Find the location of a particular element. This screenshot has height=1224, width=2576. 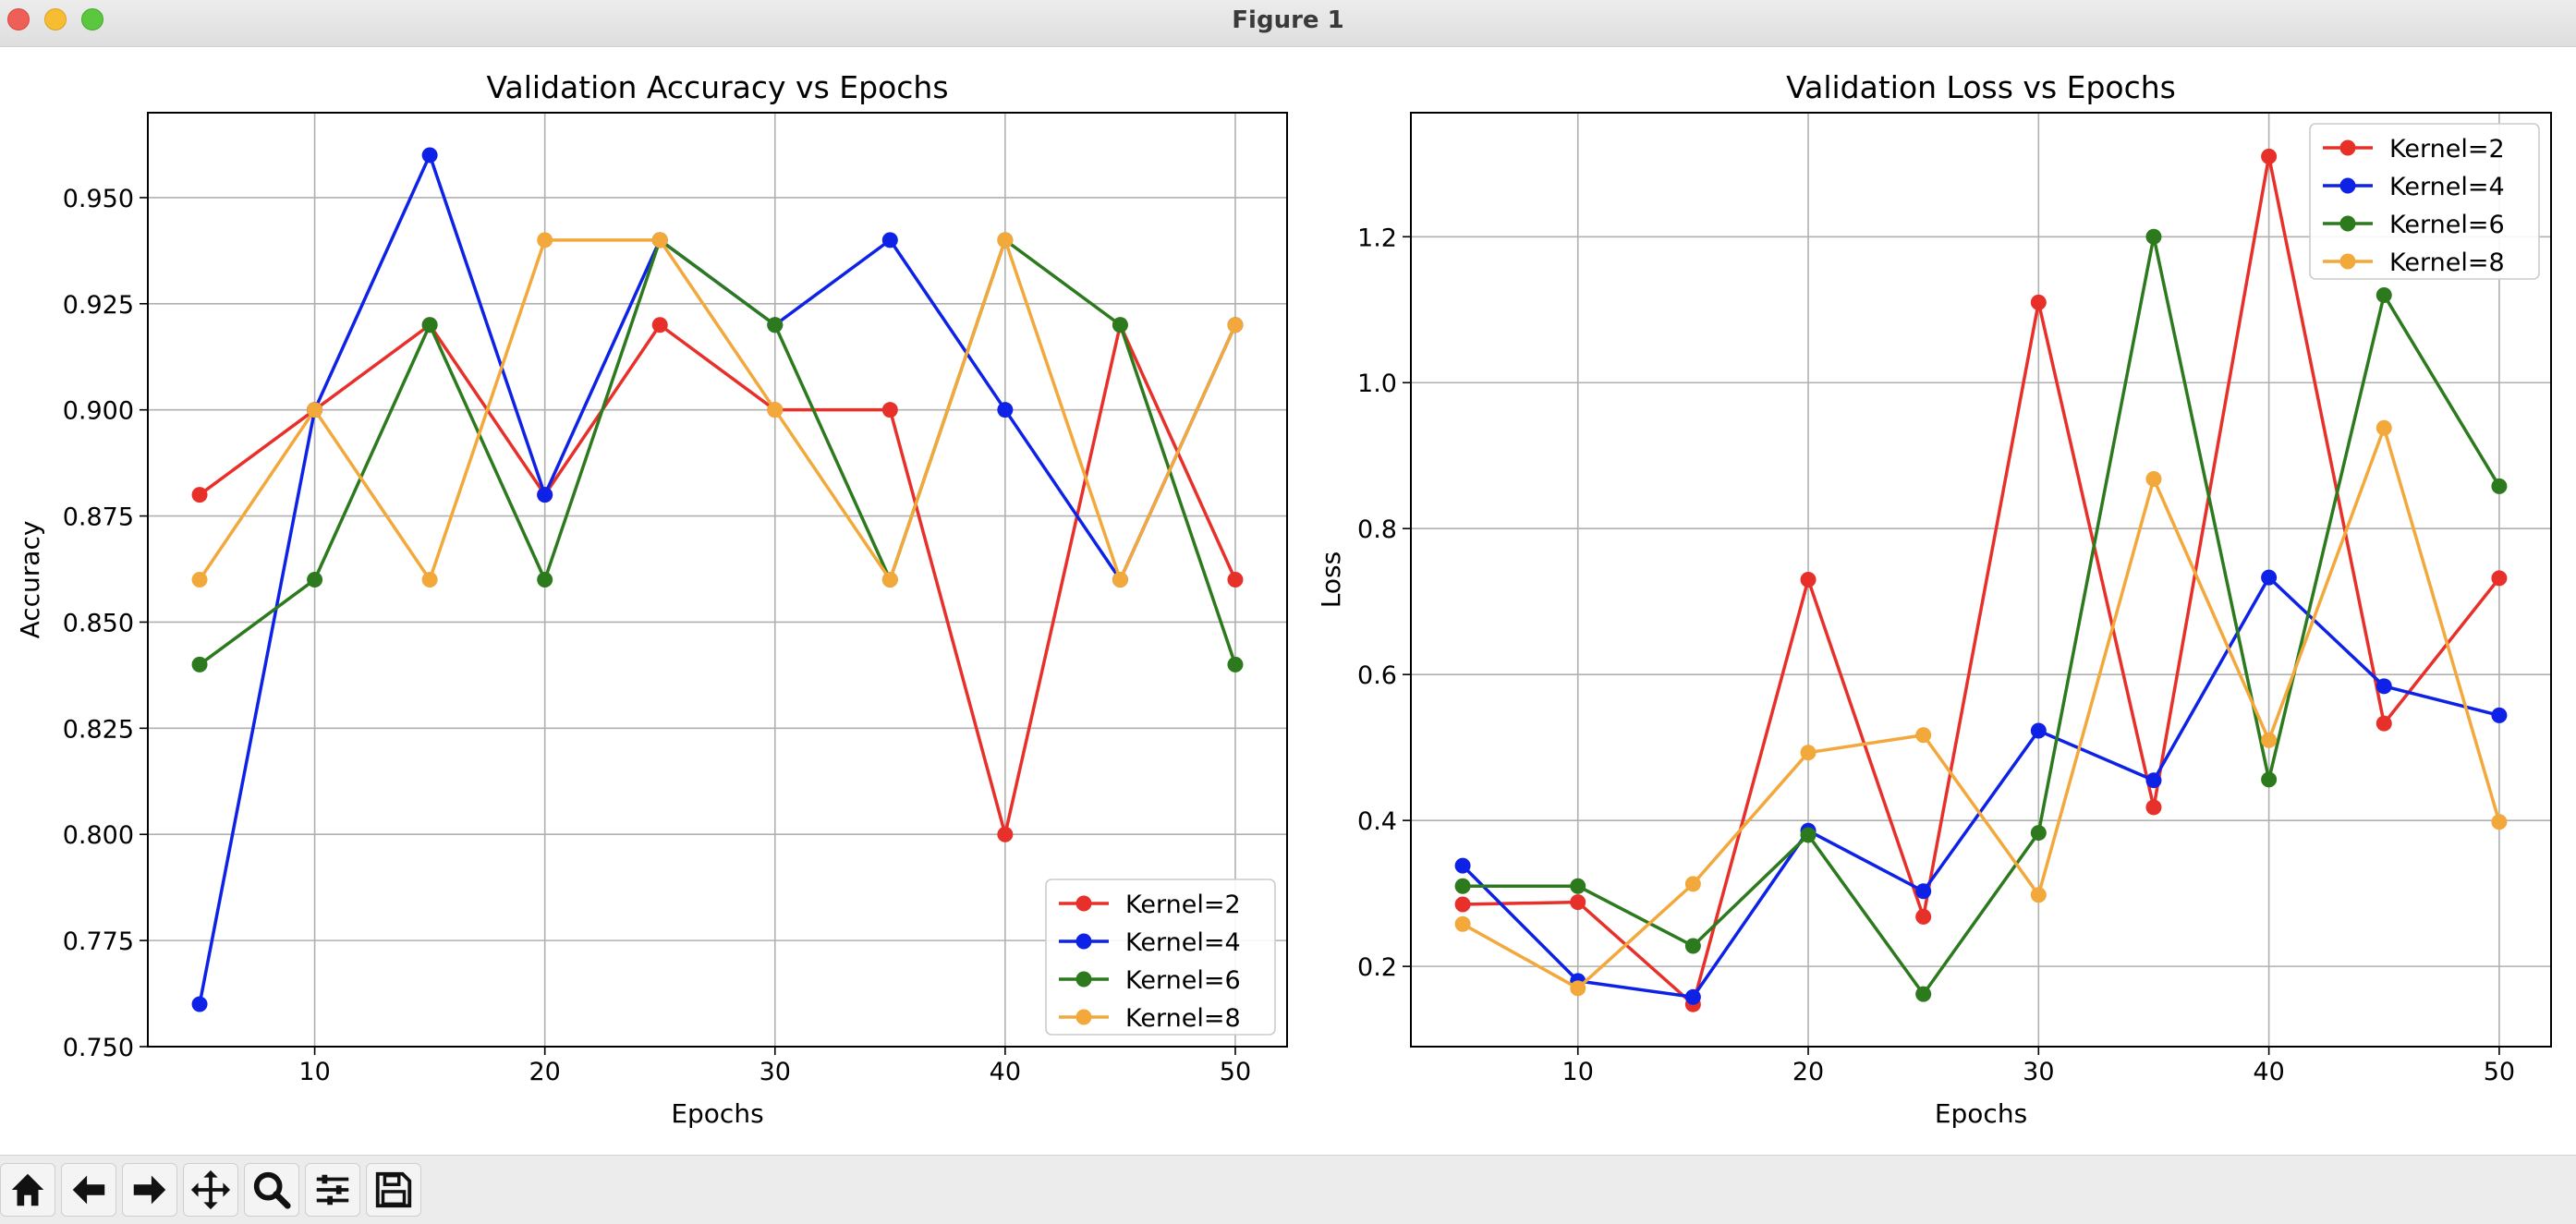

save-icon is located at coordinates (393, 1189).